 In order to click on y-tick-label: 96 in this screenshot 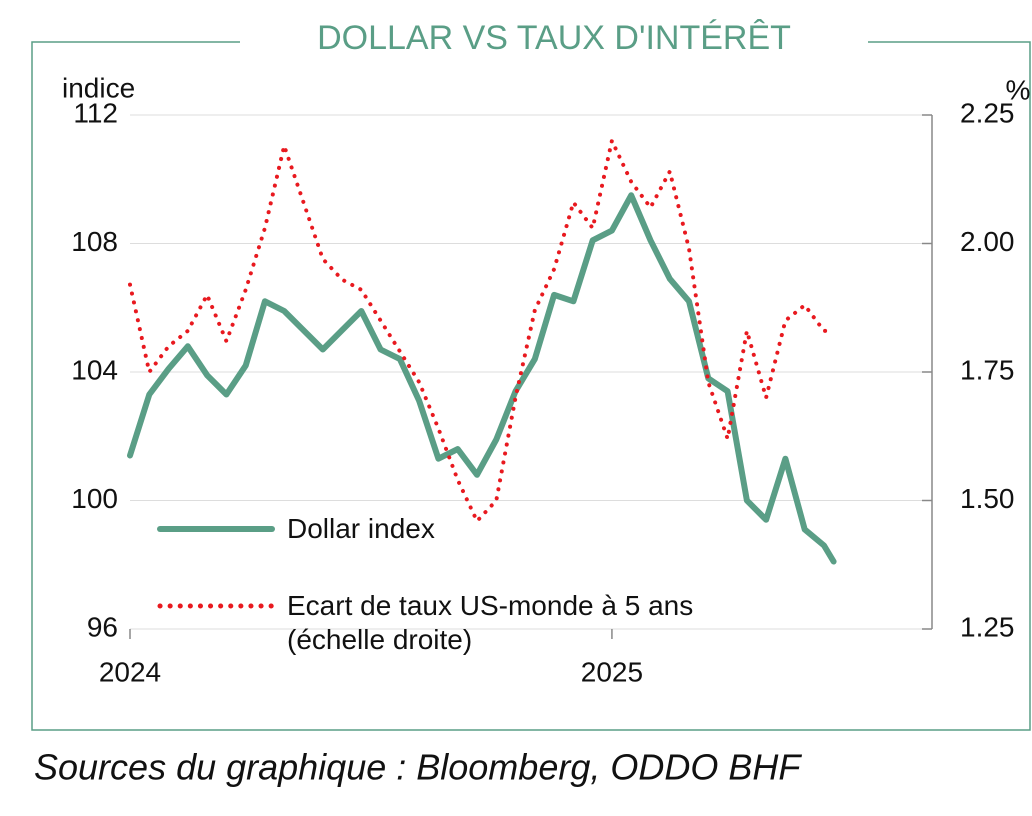, I will do `click(102, 626)`.